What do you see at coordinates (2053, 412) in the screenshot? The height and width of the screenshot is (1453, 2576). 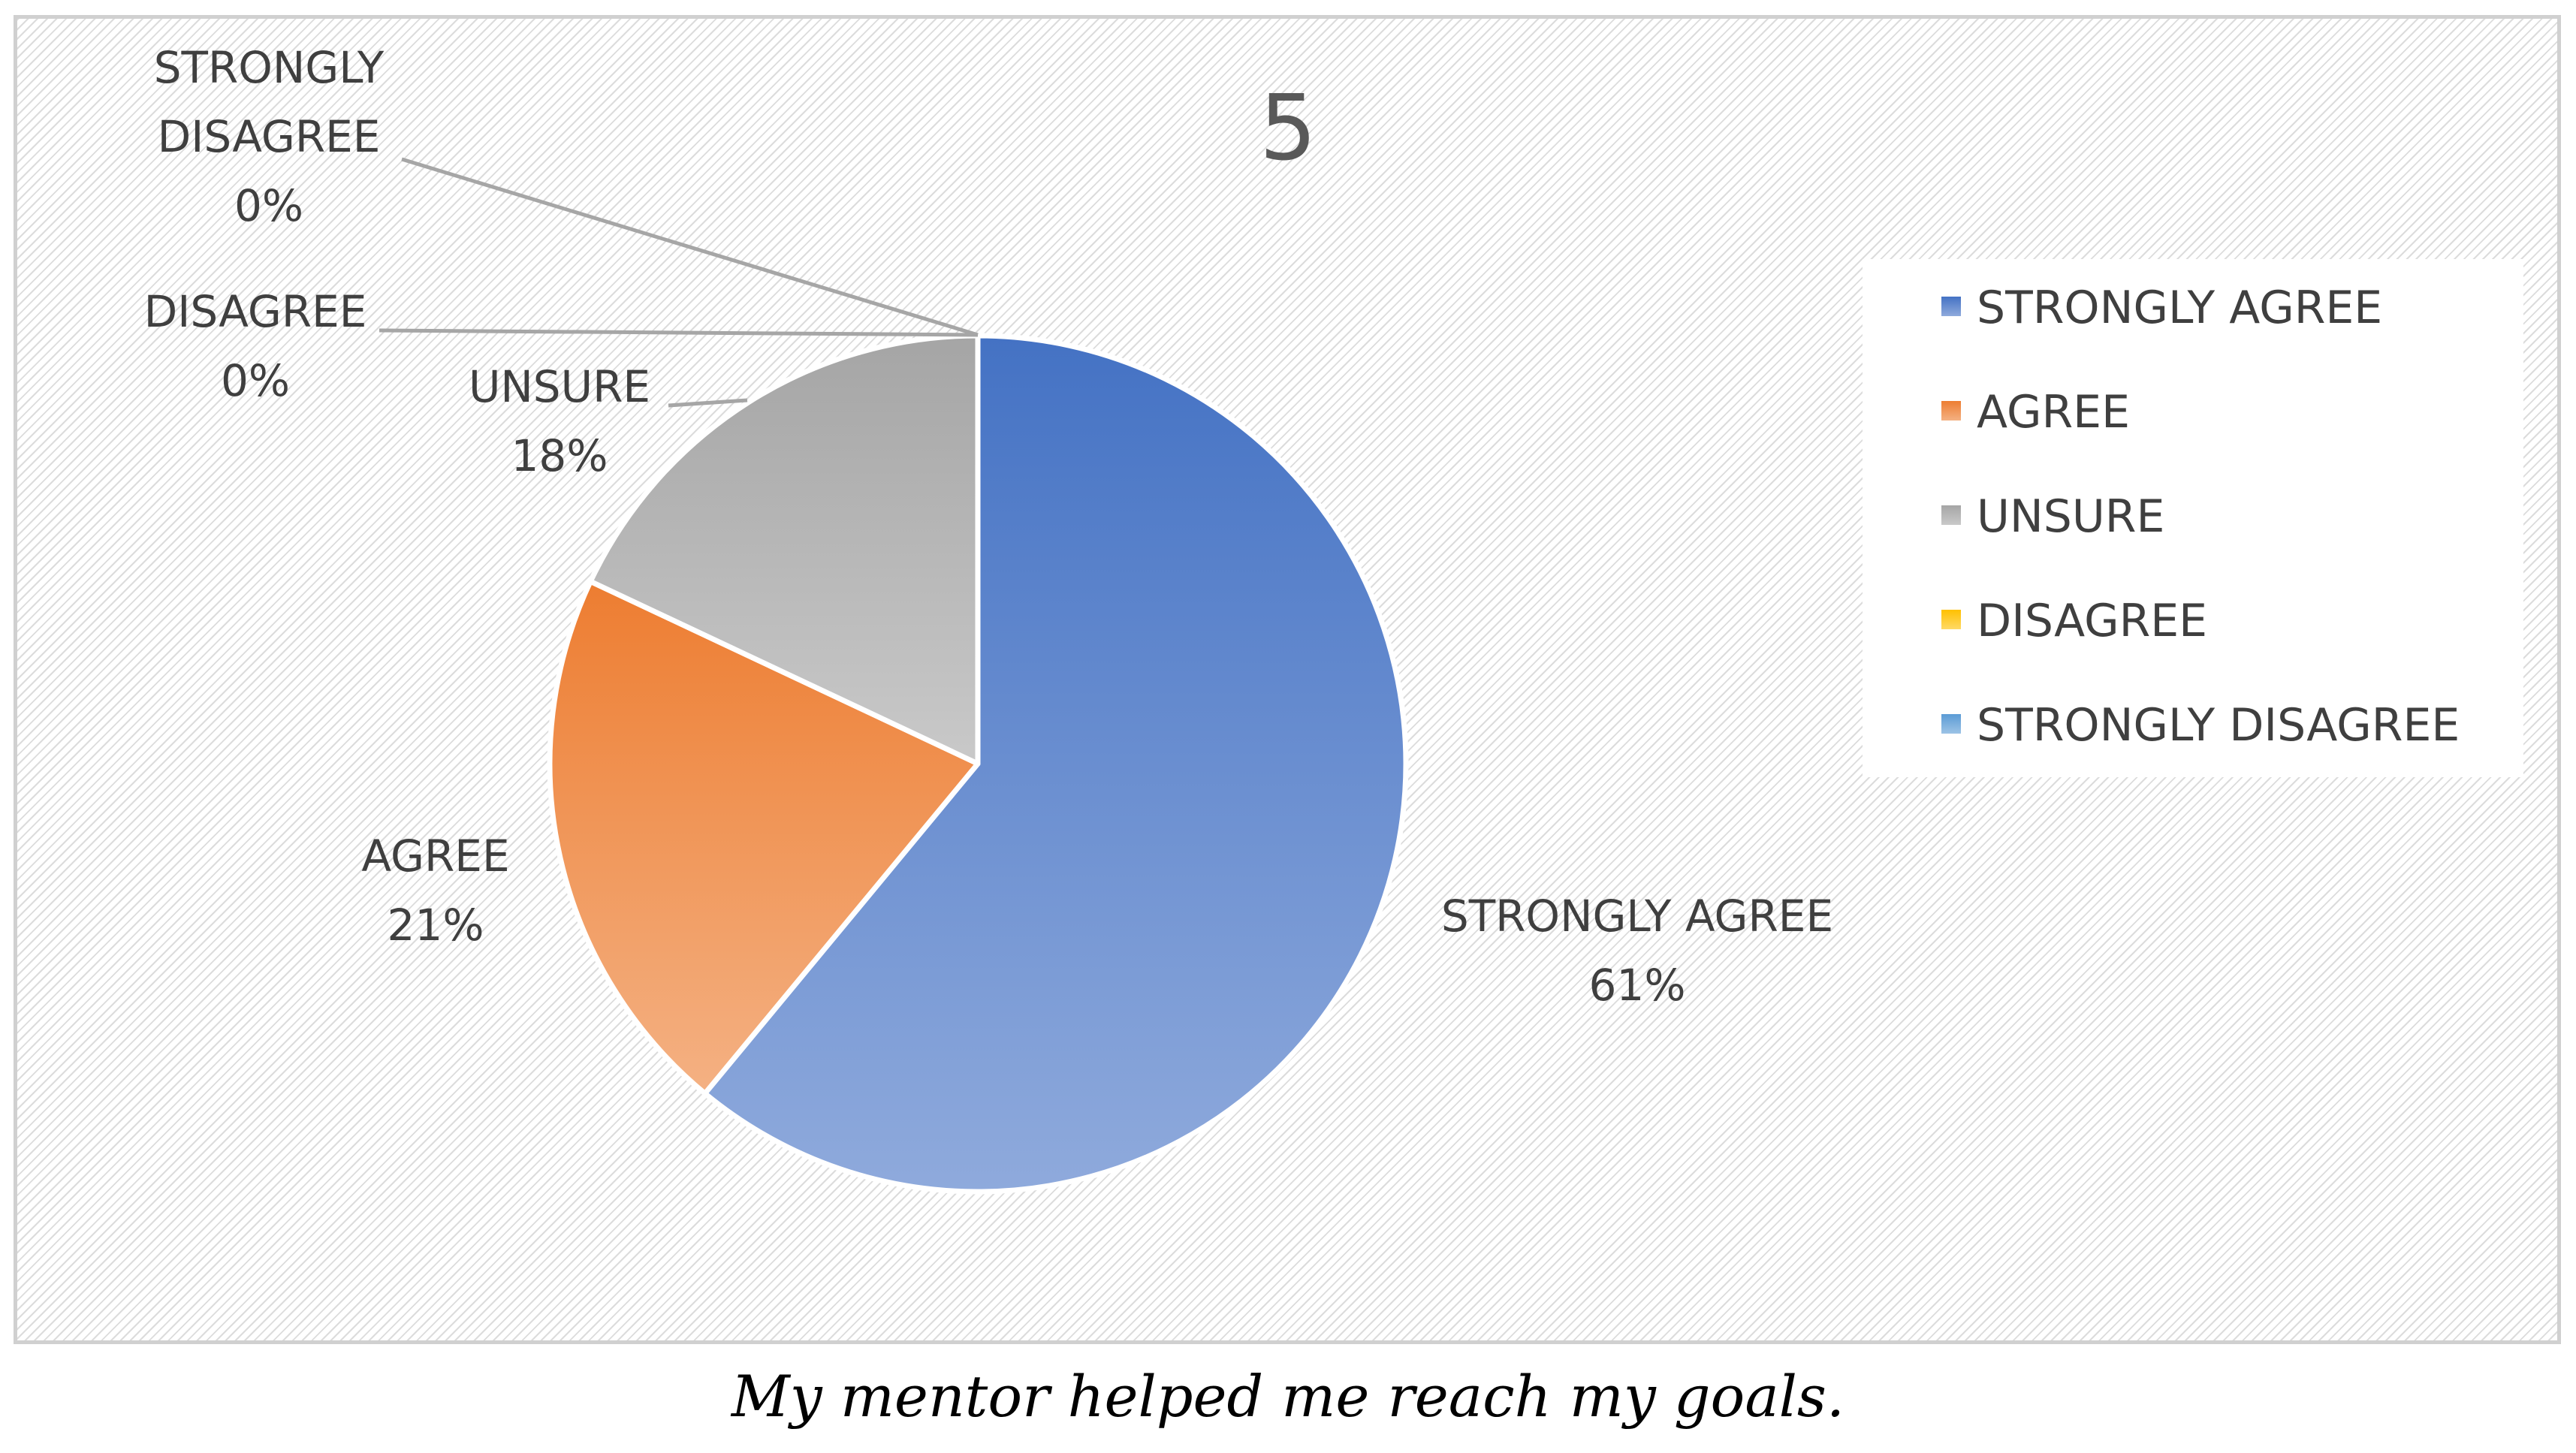 I see `legend-label: AGREE` at bounding box center [2053, 412].